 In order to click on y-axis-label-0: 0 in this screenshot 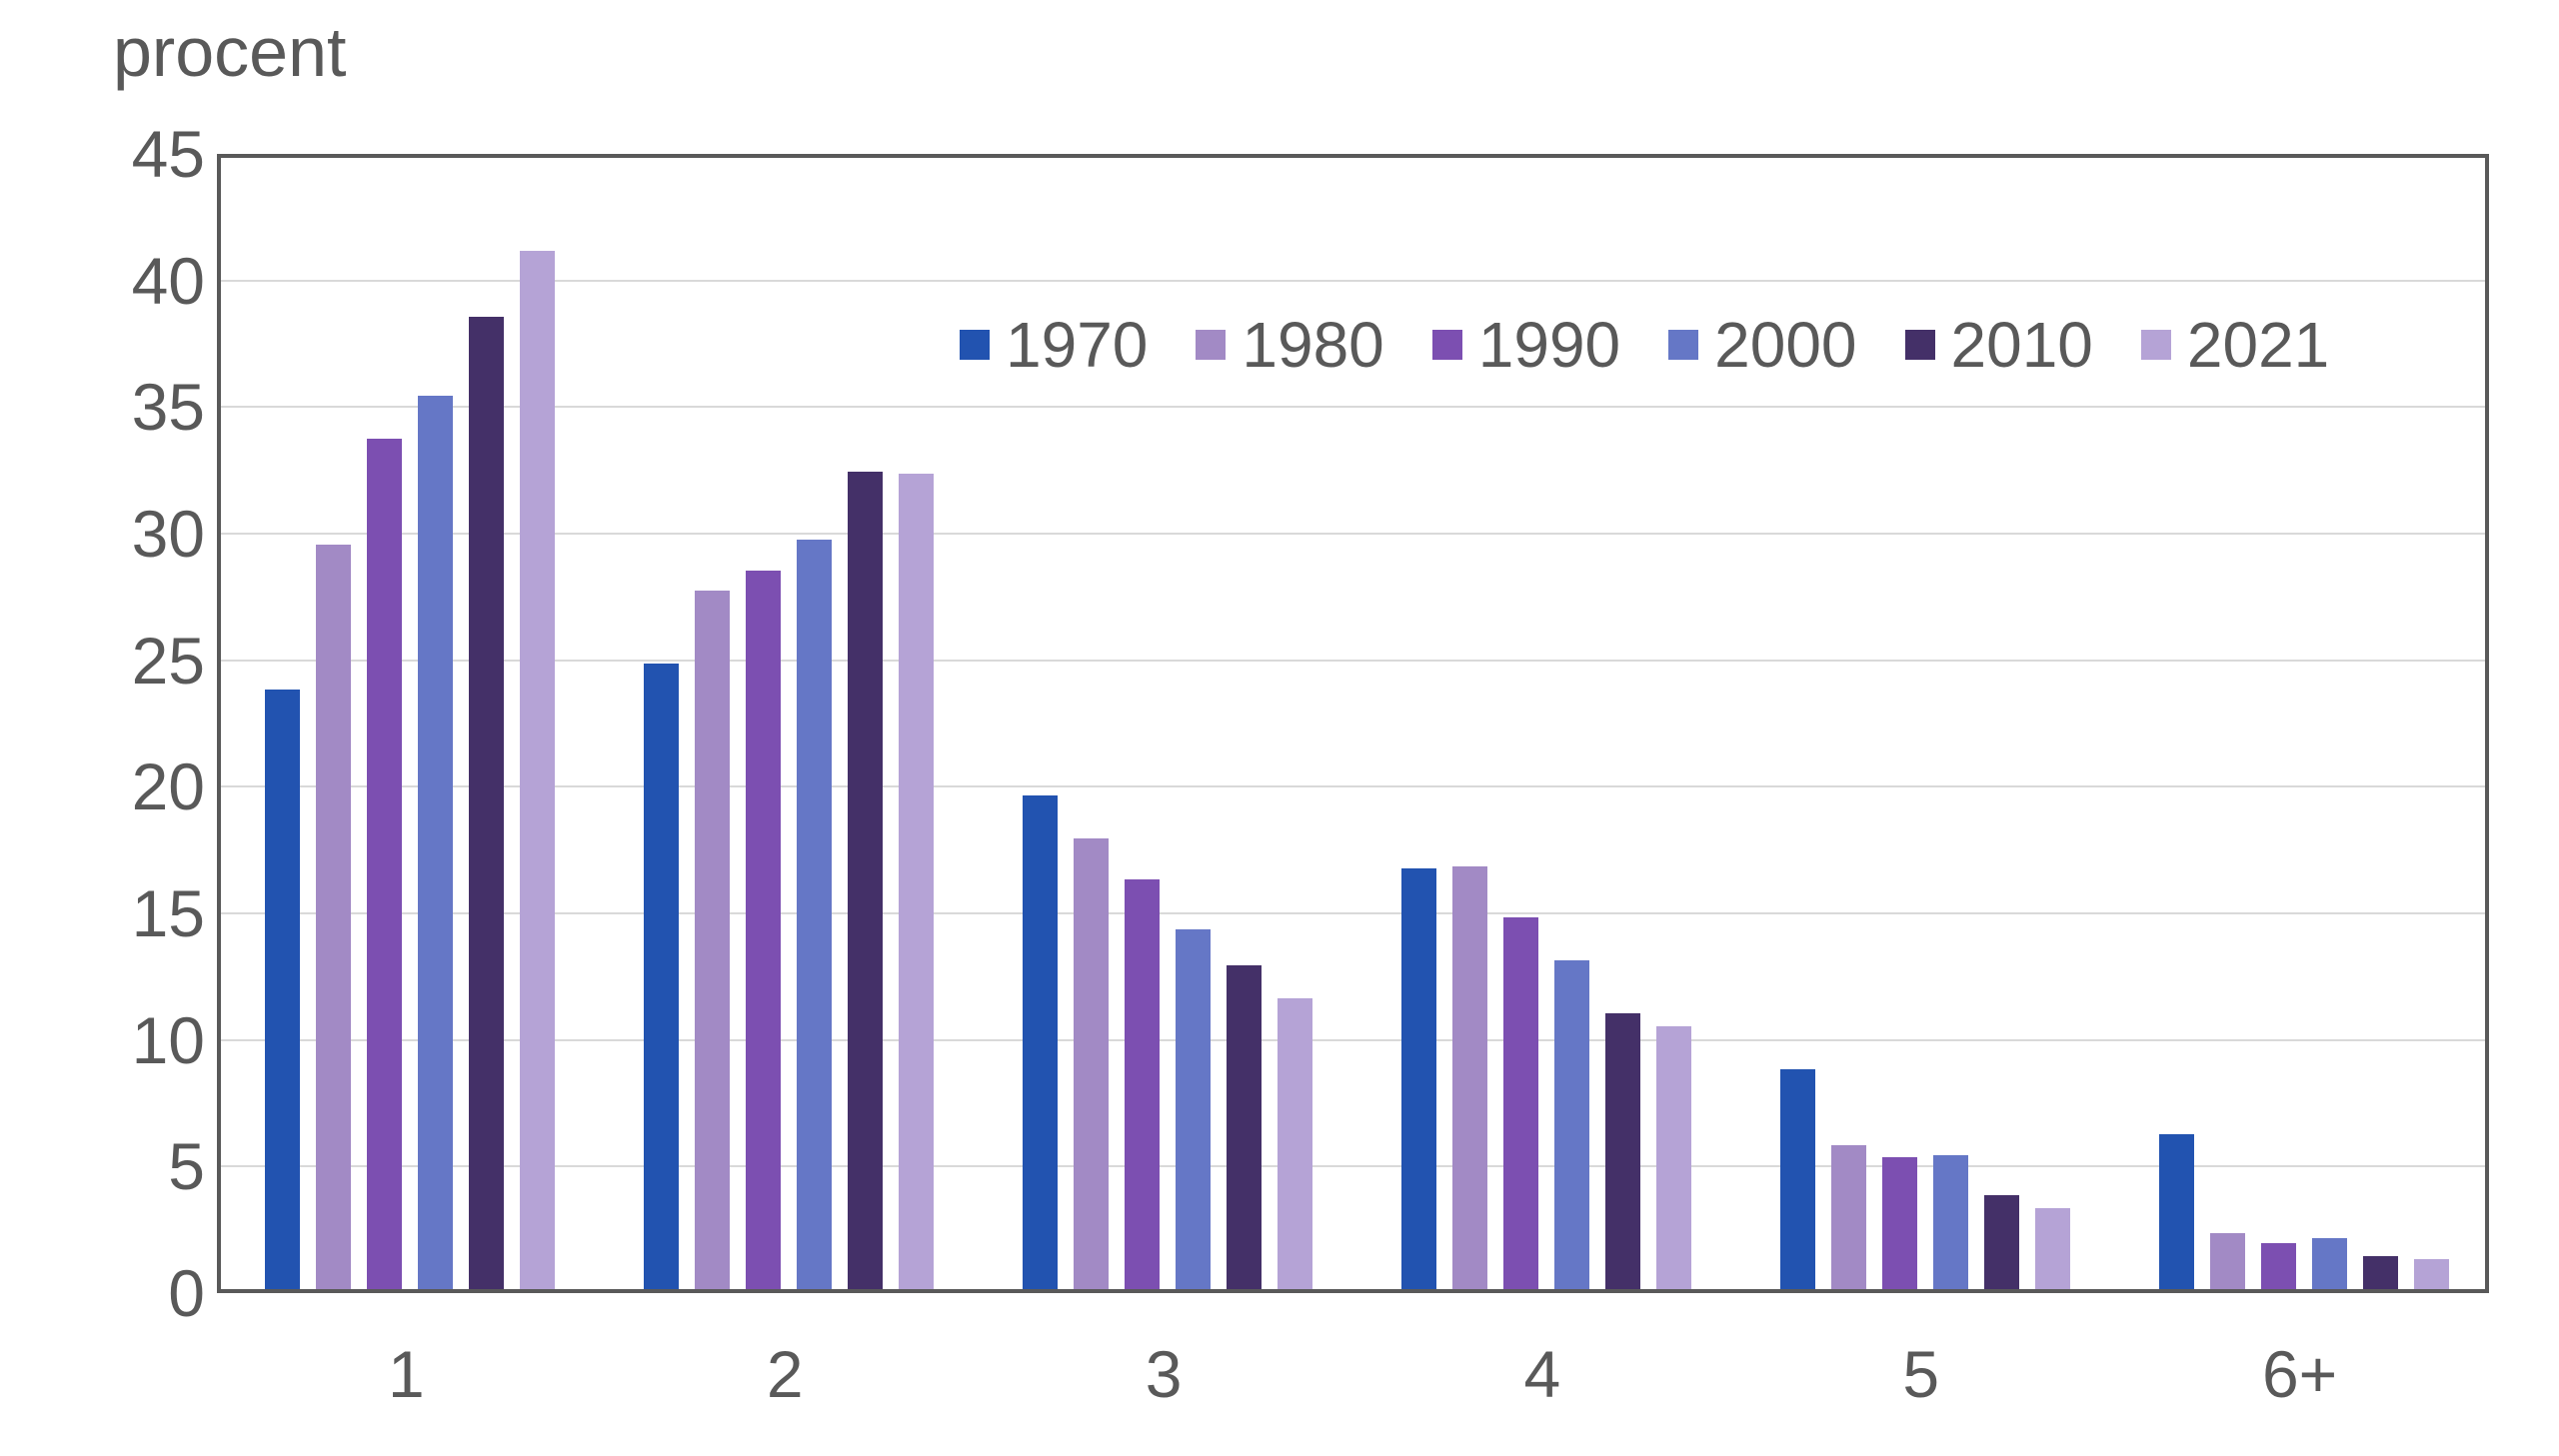, I will do `click(186, 1293)`.